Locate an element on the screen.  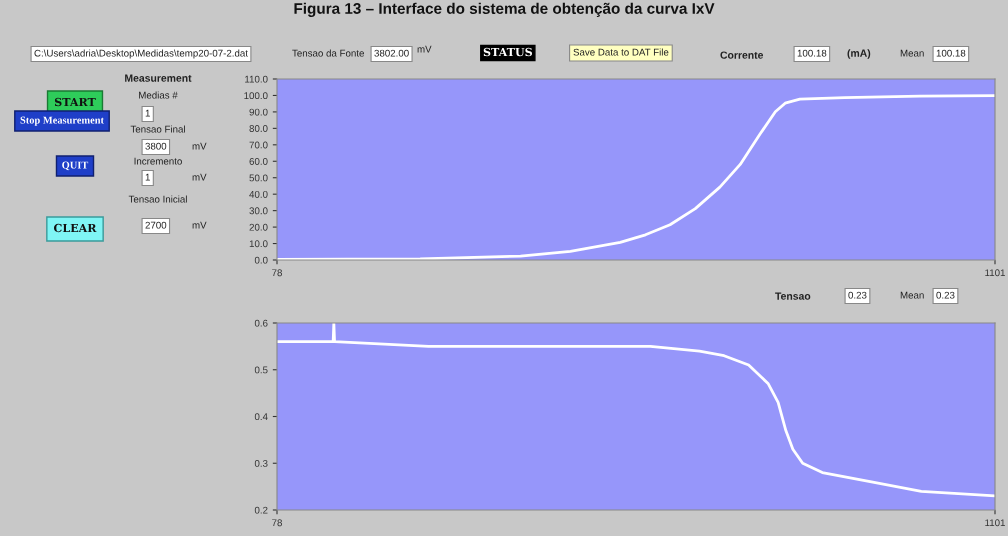
text: Save Data to DAT File is located at coordinates (621, 52).